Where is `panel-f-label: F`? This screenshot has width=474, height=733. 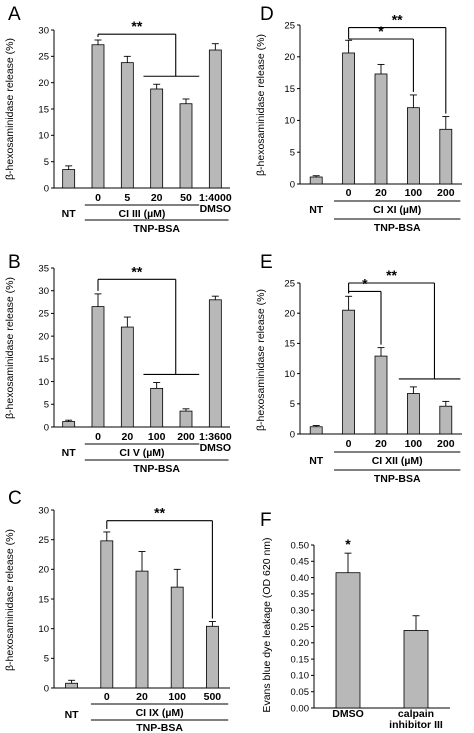 panel-f-label: F is located at coordinates (266, 520).